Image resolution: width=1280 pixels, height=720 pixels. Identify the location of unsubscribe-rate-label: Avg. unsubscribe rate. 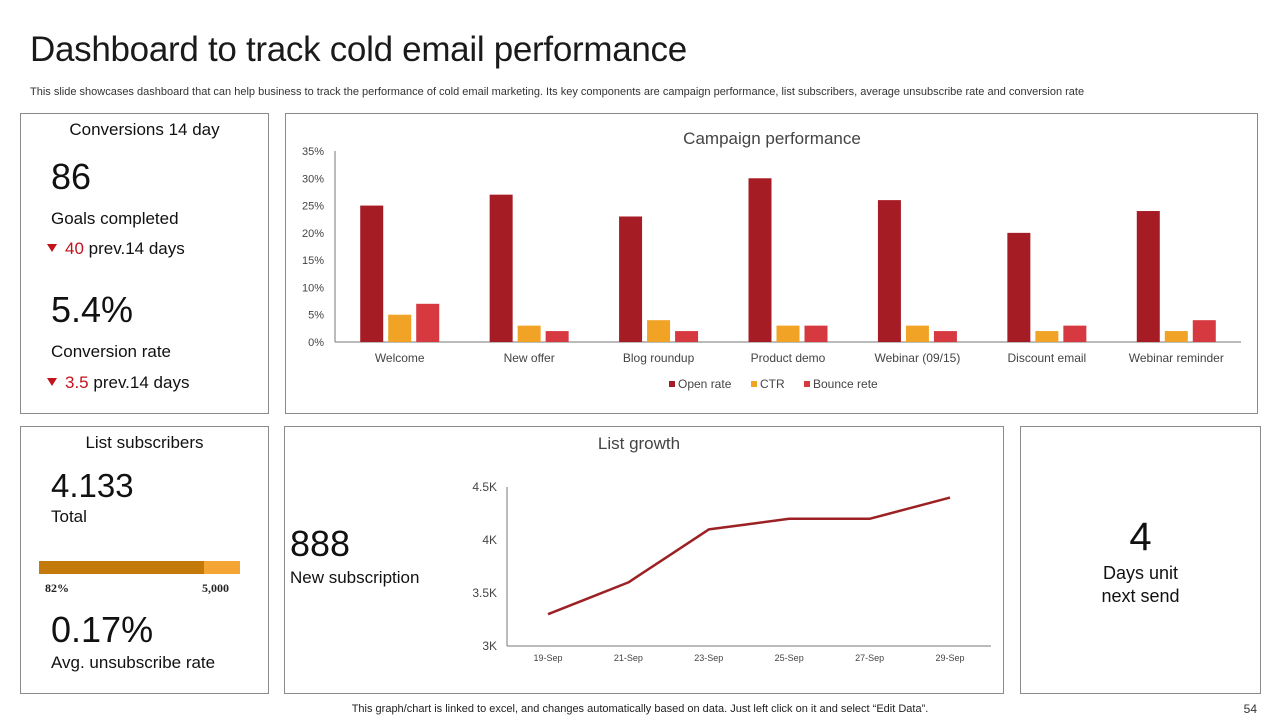
(133, 662).